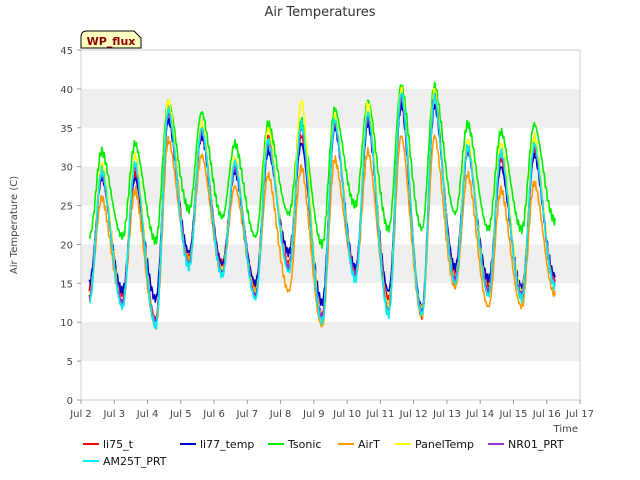  Describe the element at coordinates (565, 429) in the screenshot. I see `x-axis-label: Time` at that location.